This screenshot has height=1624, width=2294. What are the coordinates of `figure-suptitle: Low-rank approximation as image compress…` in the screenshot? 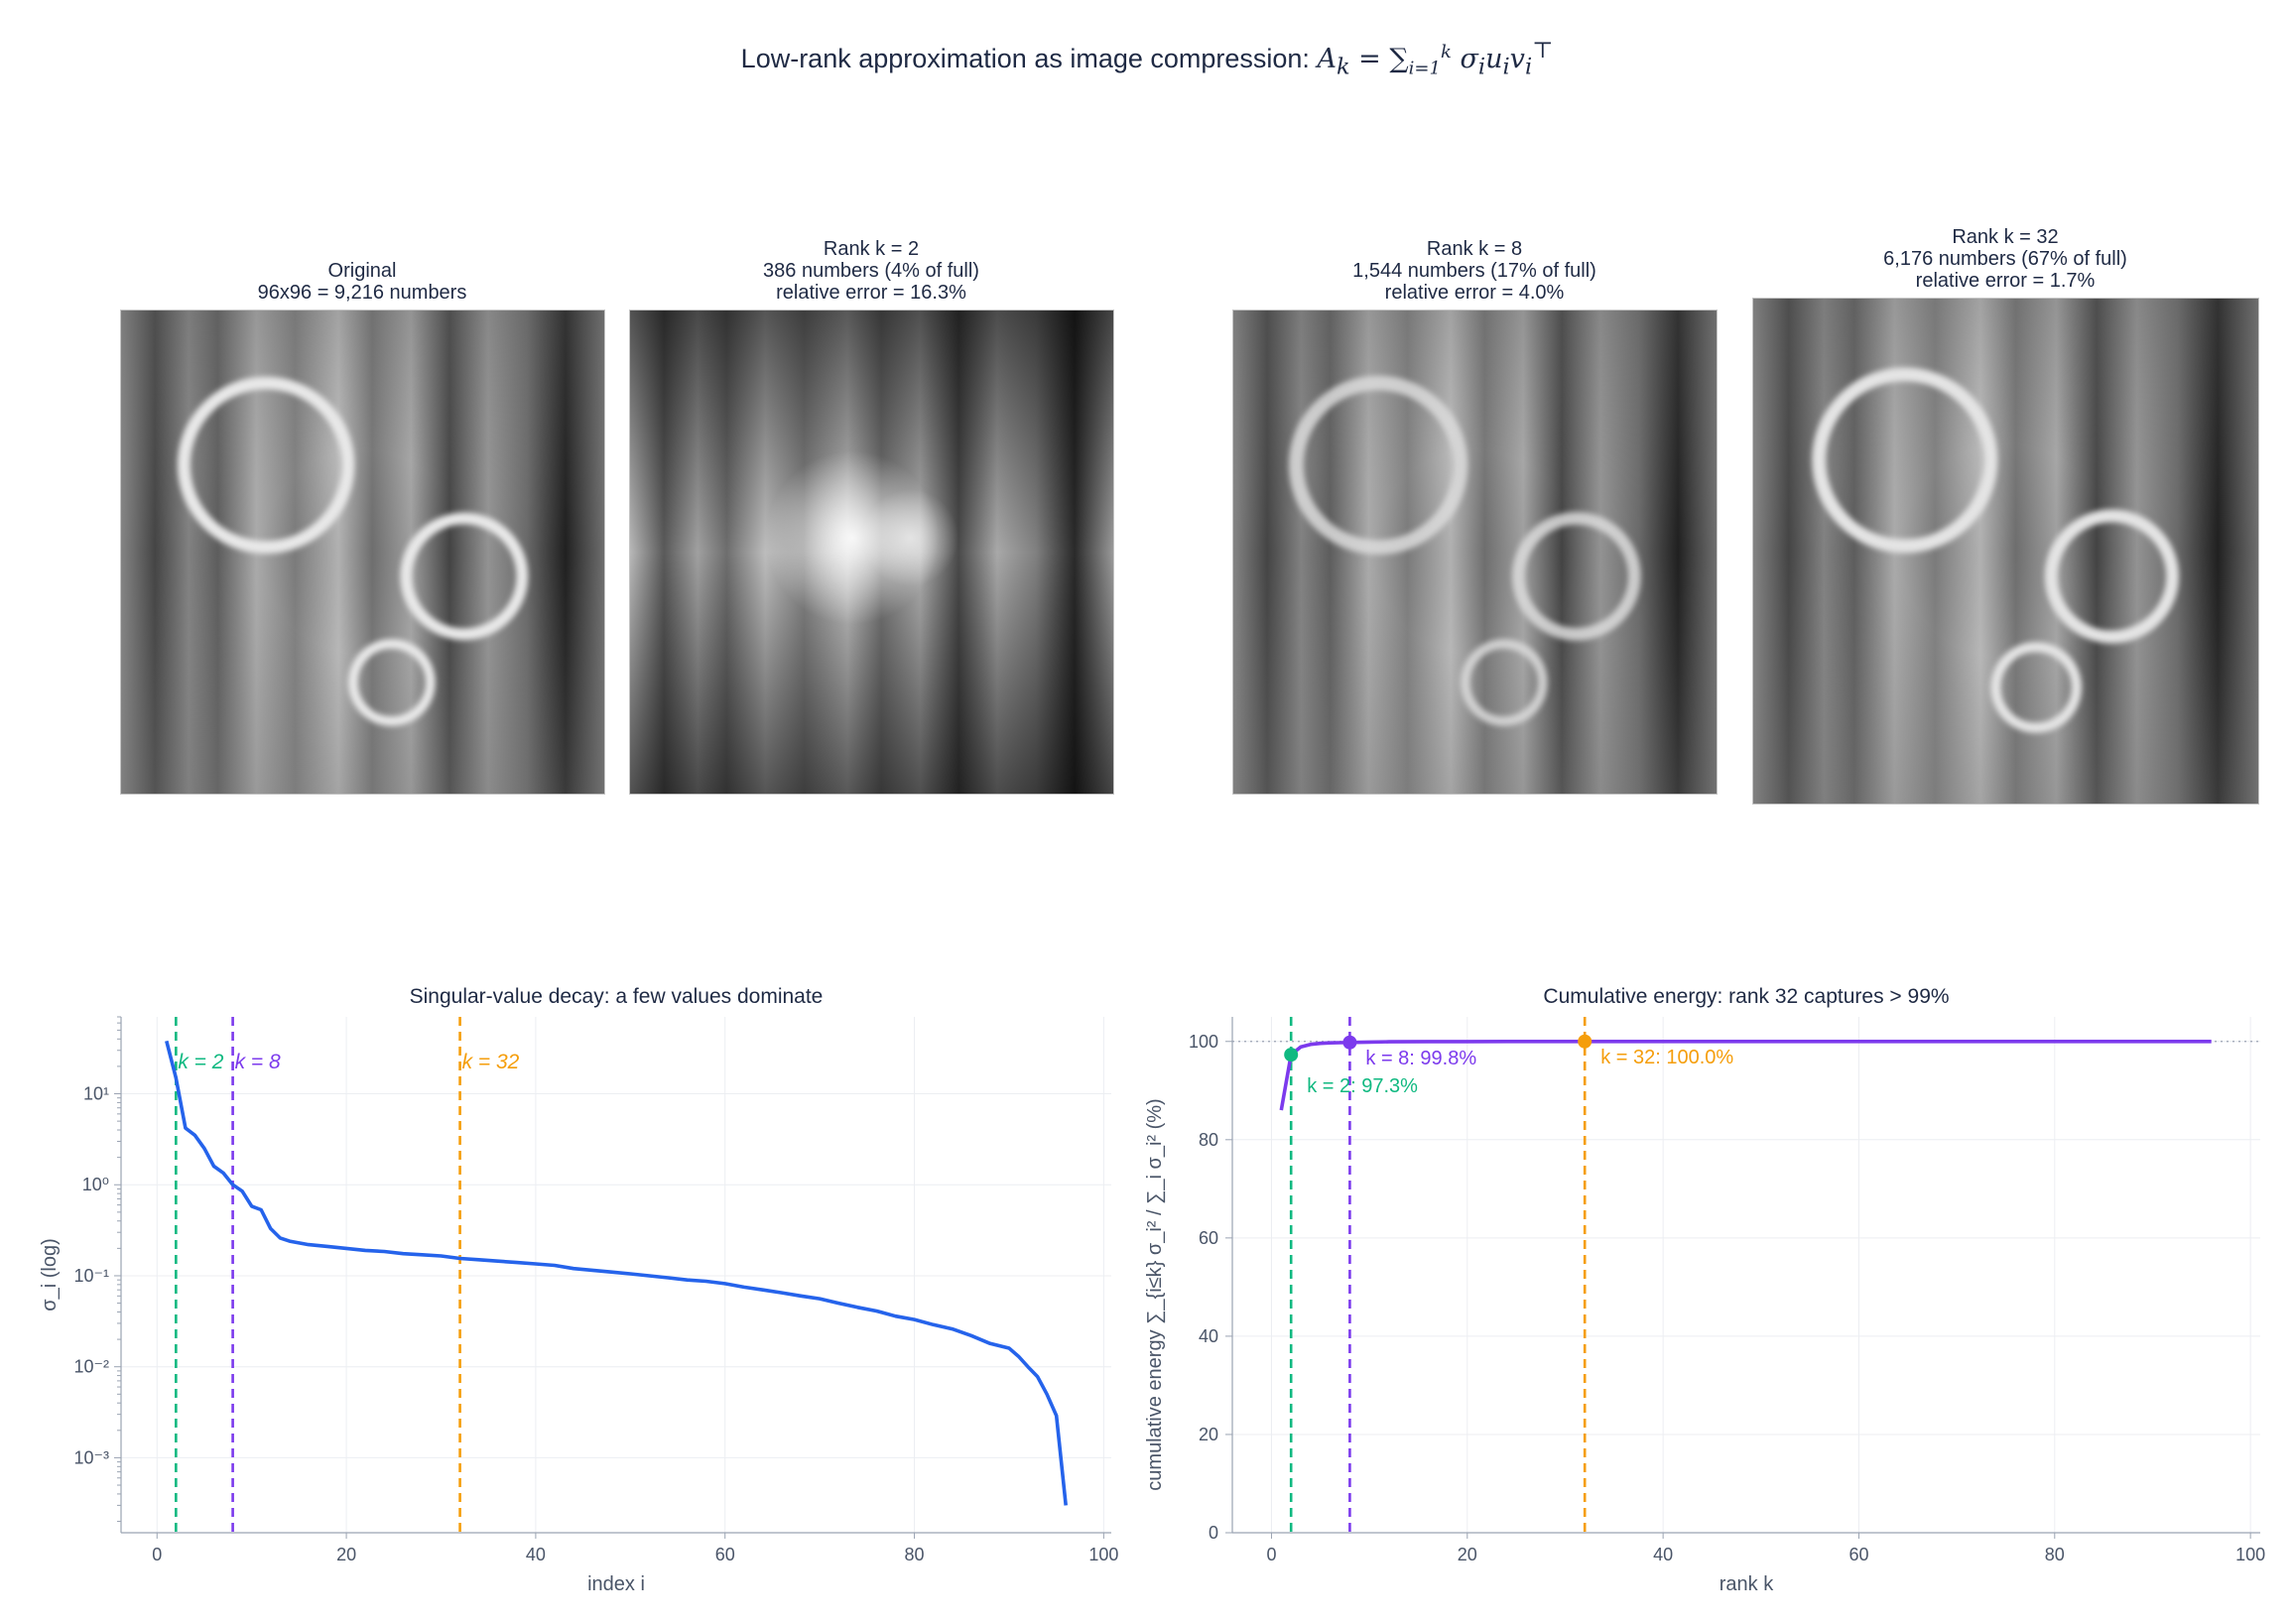 It's located at (1147, 58).